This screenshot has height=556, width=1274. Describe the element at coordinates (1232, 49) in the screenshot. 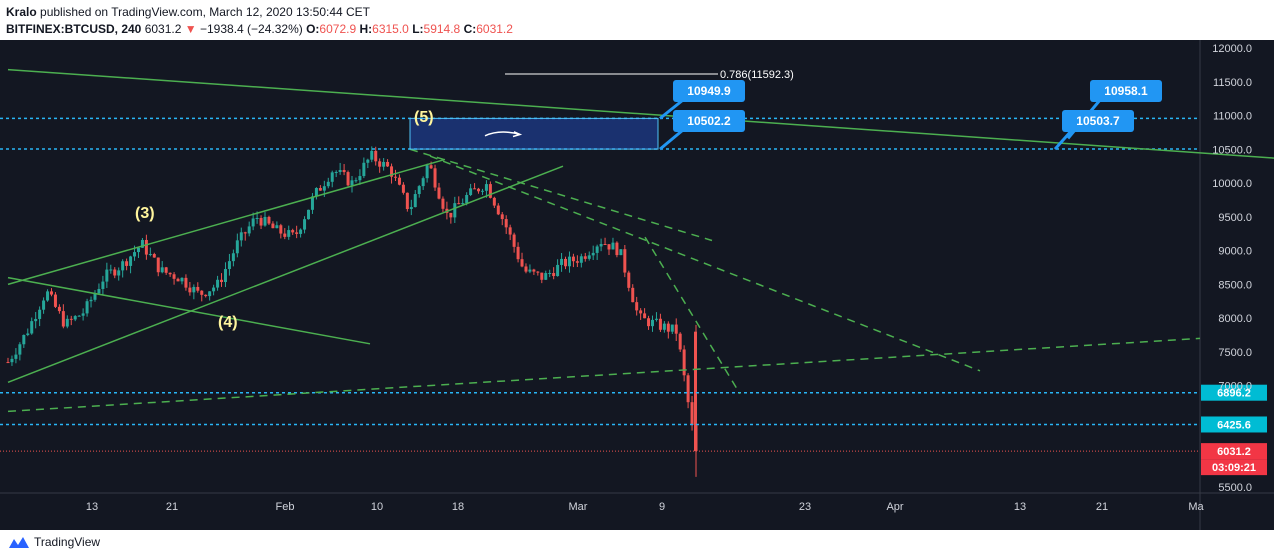

I see `price-tick-label: 12000.0` at that location.